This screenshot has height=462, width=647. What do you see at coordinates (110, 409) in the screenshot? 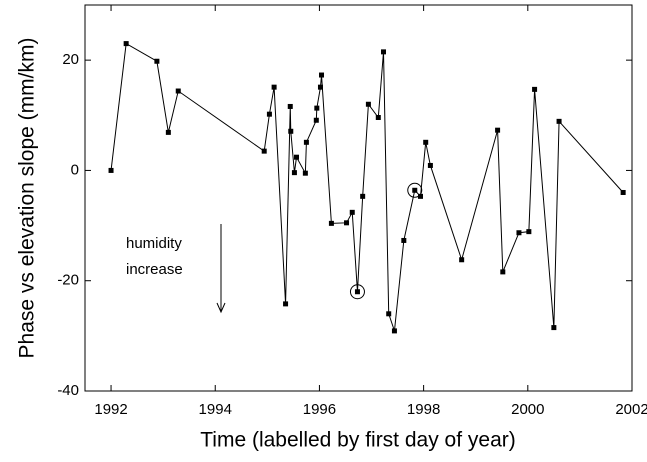
I see `x-tick-label: 1992` at bounding box center [110, 409].